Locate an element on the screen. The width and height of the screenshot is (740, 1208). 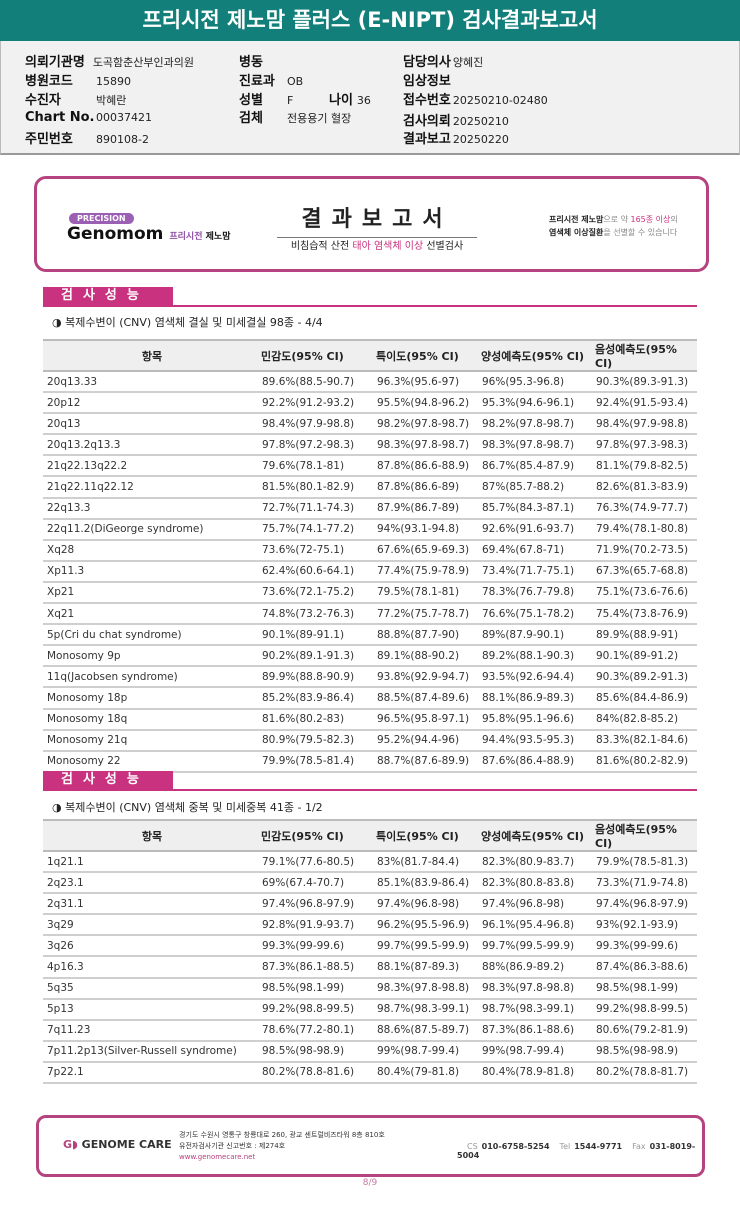
report-date-field: 결과보고 20250220 is located at coordinates (456, 137).